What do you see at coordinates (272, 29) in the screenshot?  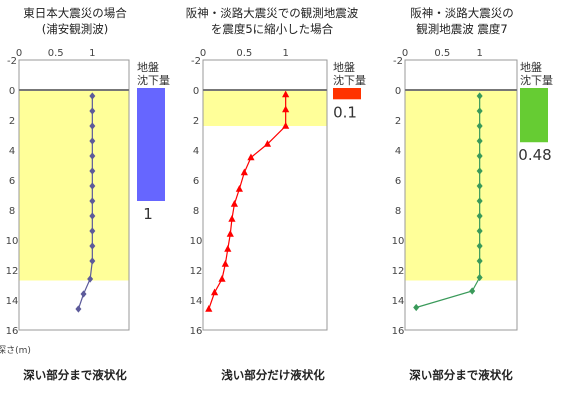 I see `chart-title: を震度5に縮小した場合` at bounding box center [272, 29].